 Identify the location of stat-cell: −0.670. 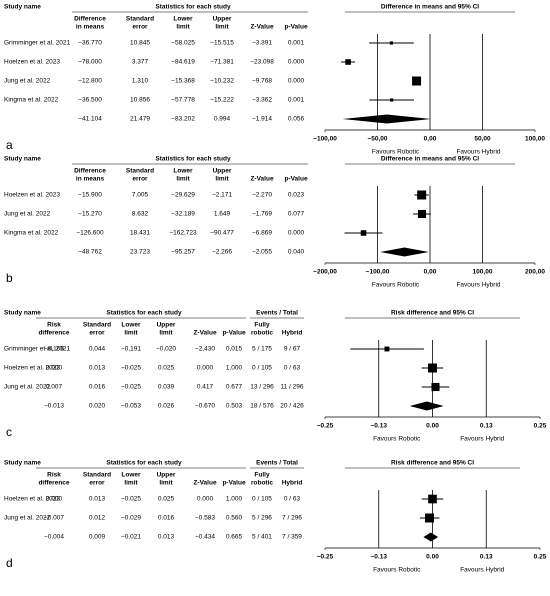
(205, 406).